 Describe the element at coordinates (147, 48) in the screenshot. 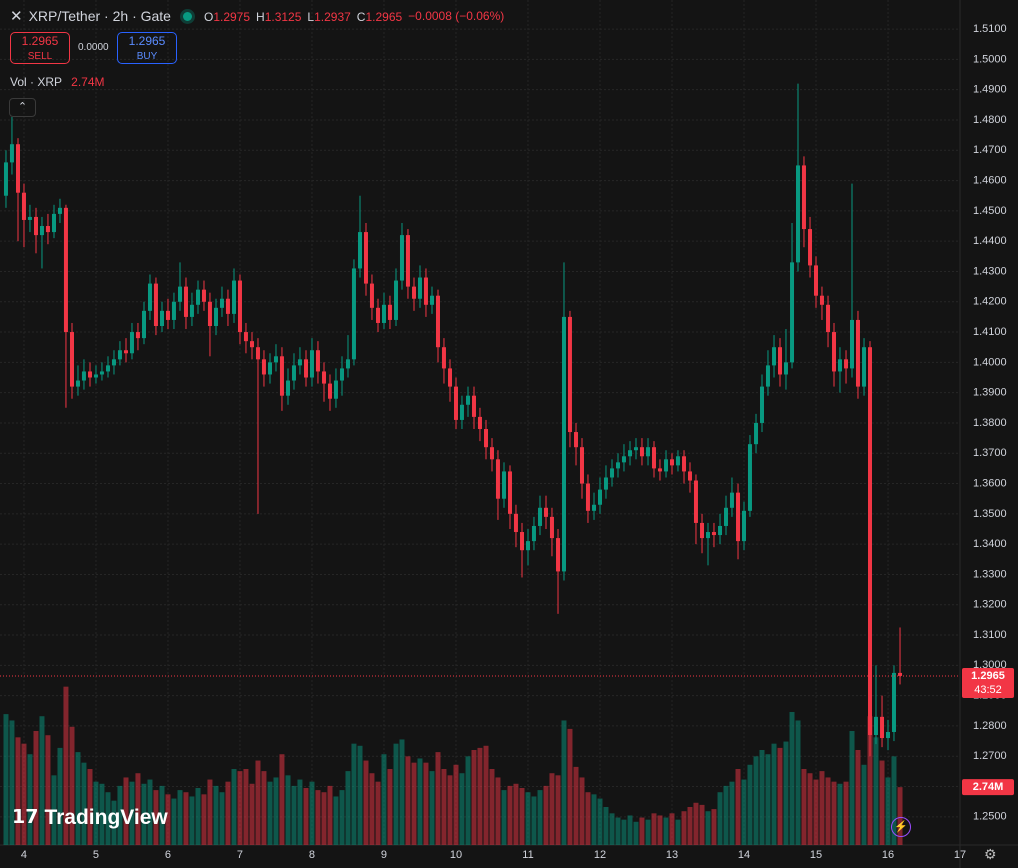

I see `buy-button: 1.2965 BUY` at that location.